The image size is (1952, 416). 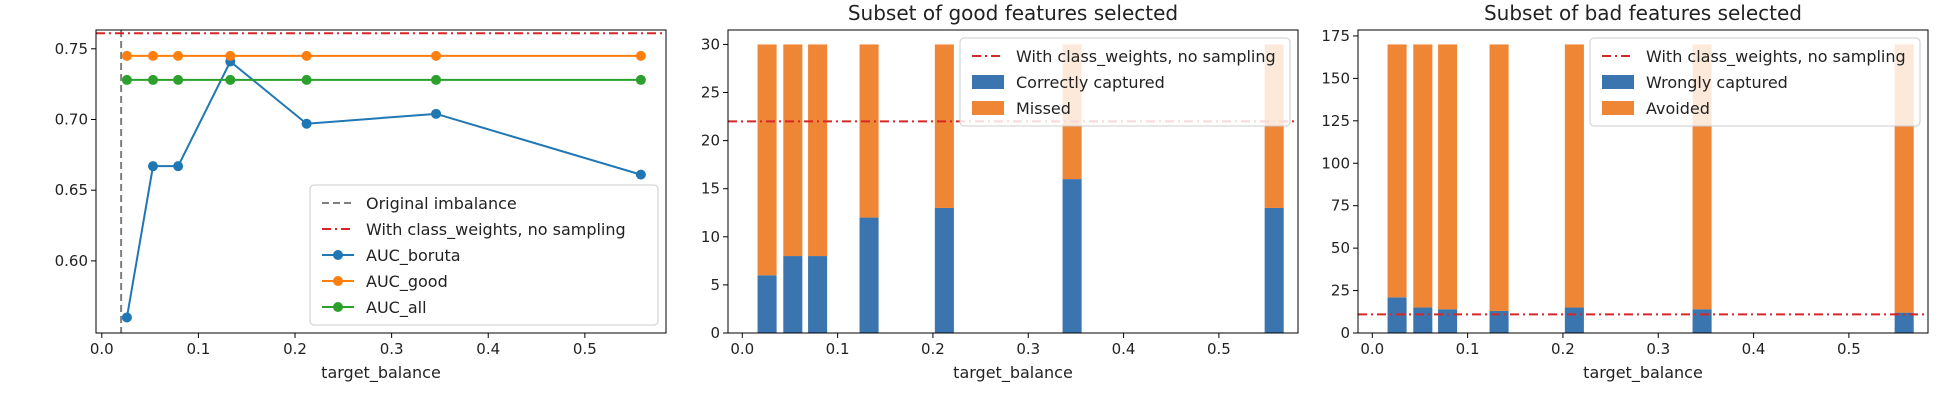 I want to click on legend-label: AUC_good, so click(x=407, y=282).